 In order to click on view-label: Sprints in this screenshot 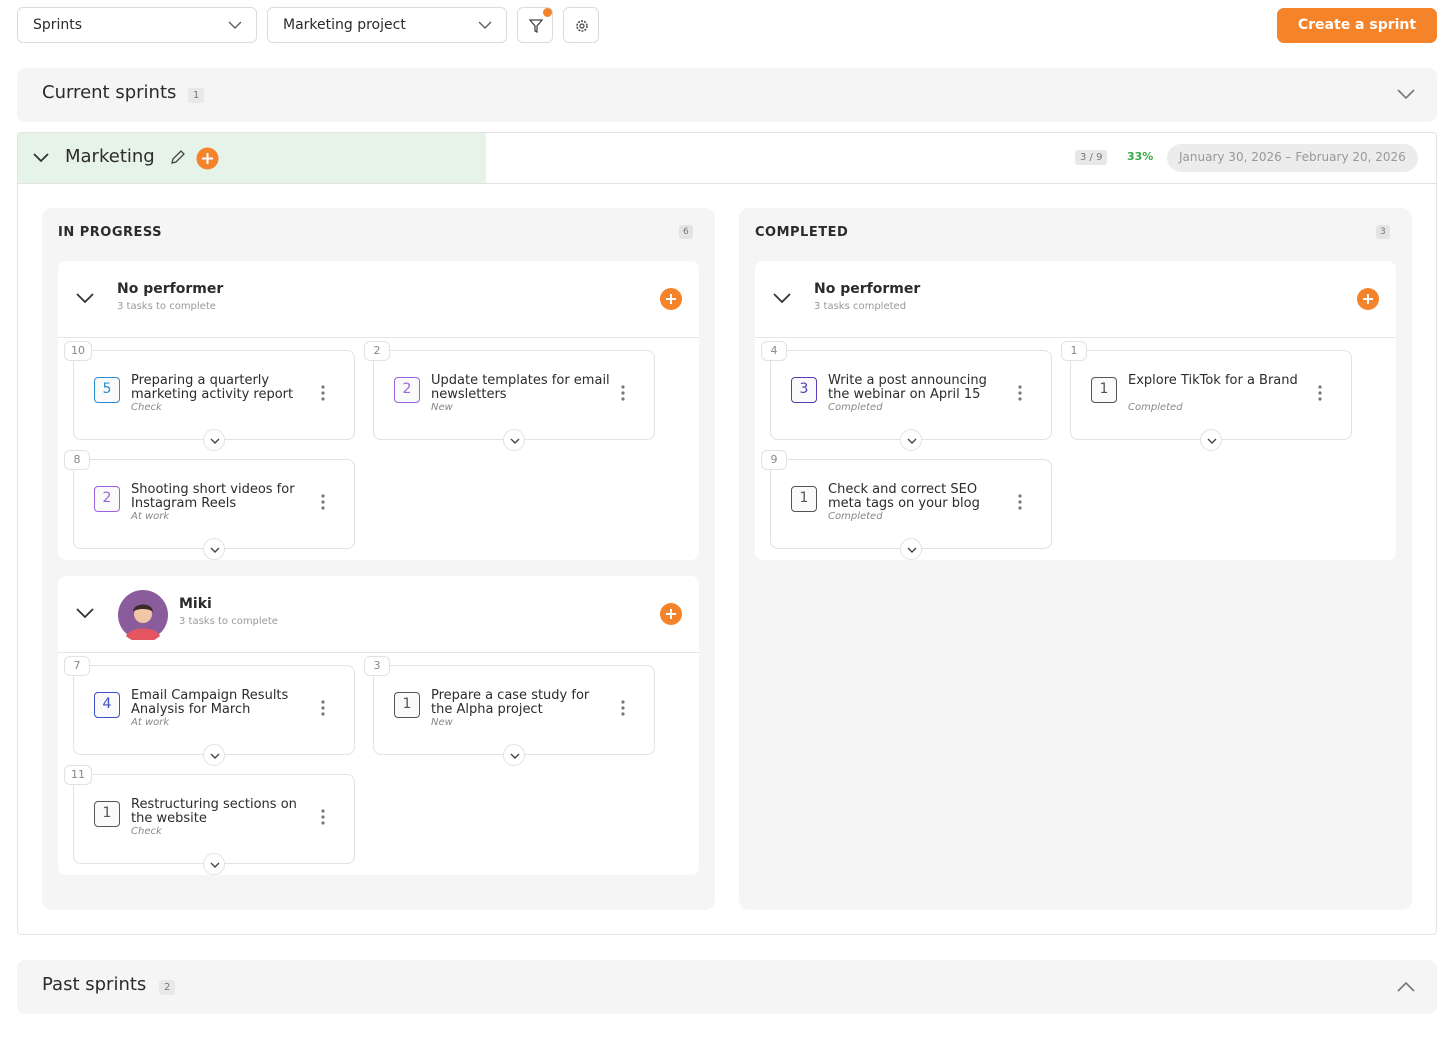, I will do `click(58, 25)`.